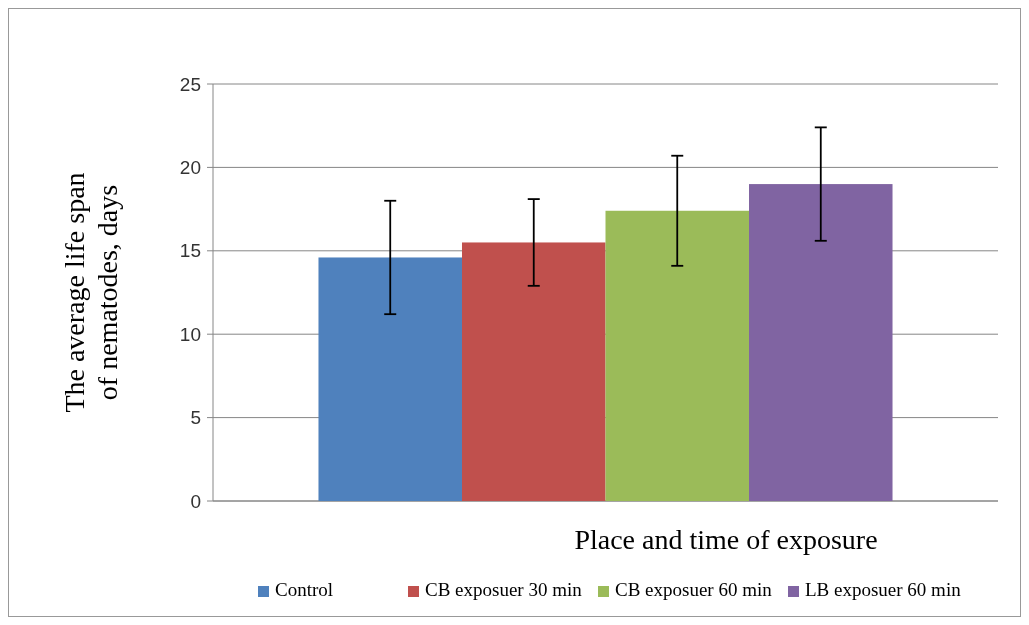 The width and height of the screenshot is (1029, 625). I want to click on y-tick-label: 0, so click(195, 501).